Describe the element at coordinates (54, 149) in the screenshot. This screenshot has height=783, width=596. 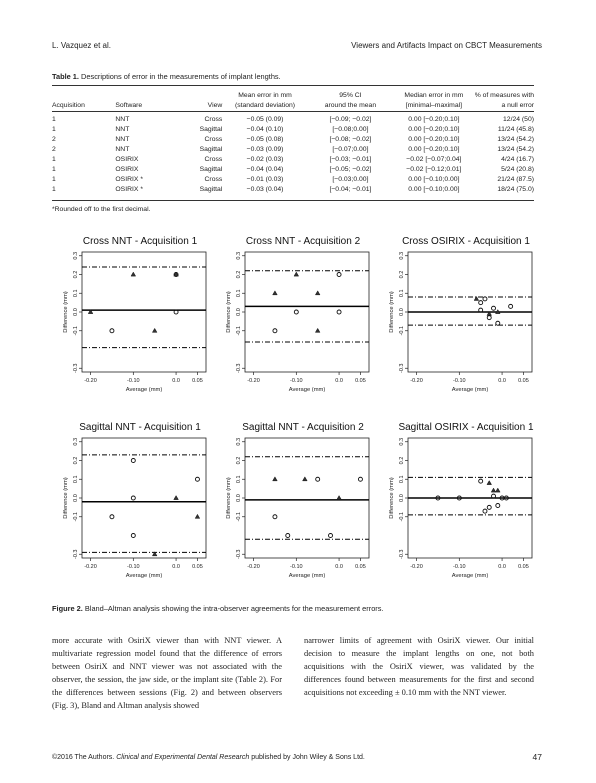
I see `table-cell: 2` at that location.